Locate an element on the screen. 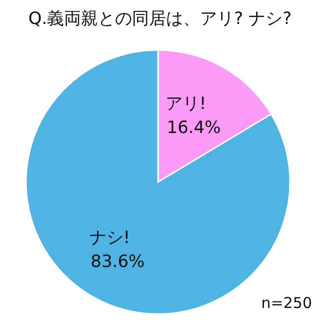 This screenshot has width=320, height=320. data-label: 16.4% is located at coordinates (193, 128).